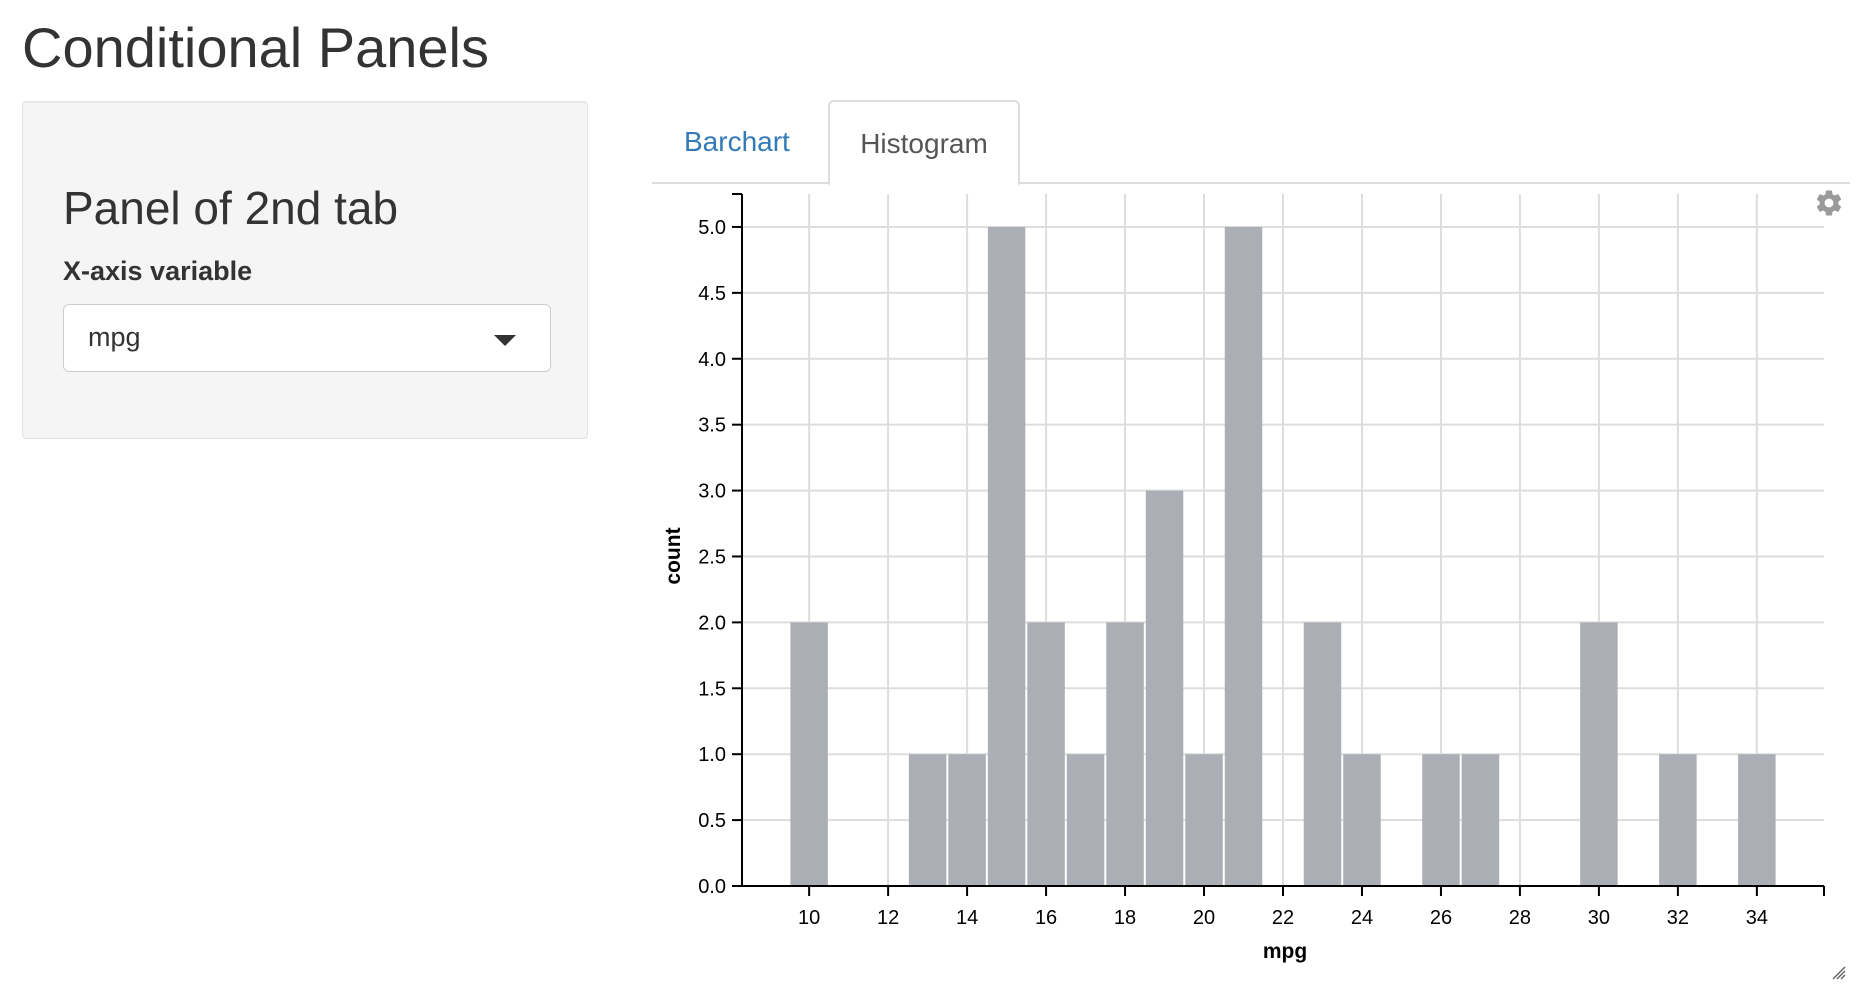 This screenshot has width=1858, height=1002. Describe the element at coordinates (305, 270) in the screenshot. I see `sidebar-panel: Panel of 2nd tab X-axis variable mpg` at that location.